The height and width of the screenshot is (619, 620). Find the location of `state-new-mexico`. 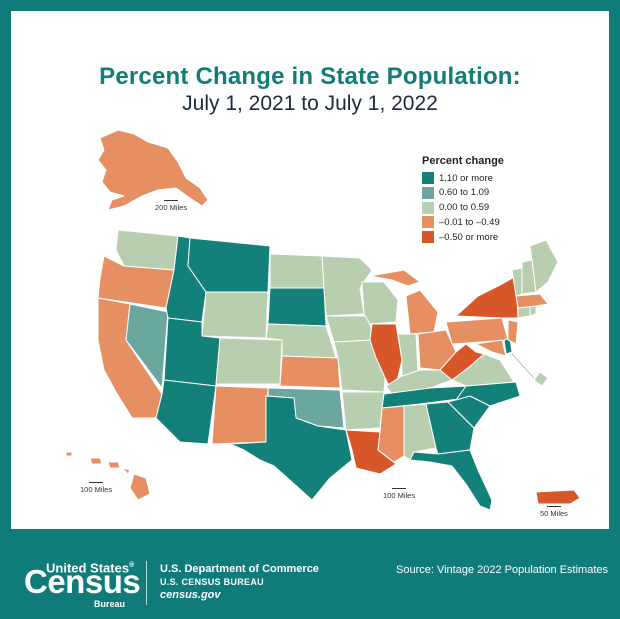

state-new-mexico is located at coordinates (240, 415).